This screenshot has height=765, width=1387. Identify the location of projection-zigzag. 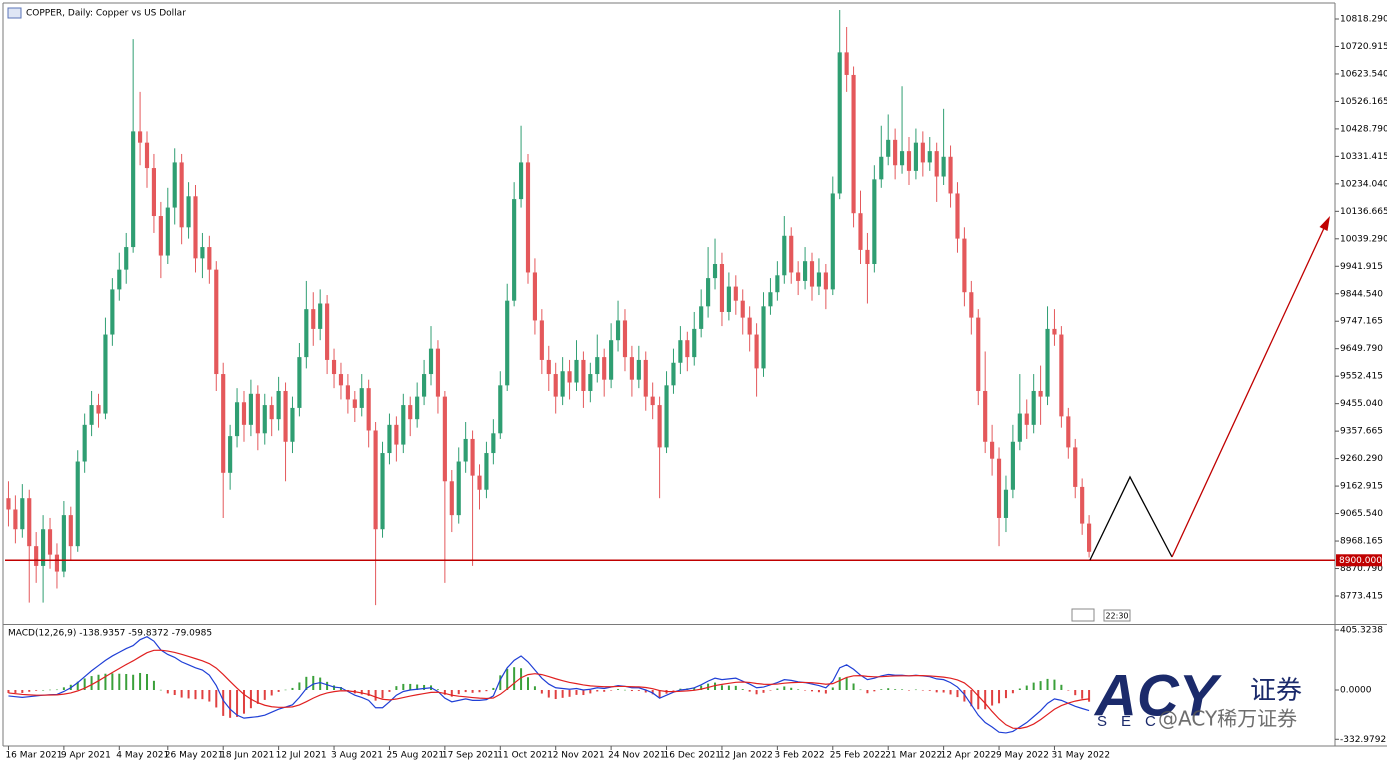
(1131, 518).